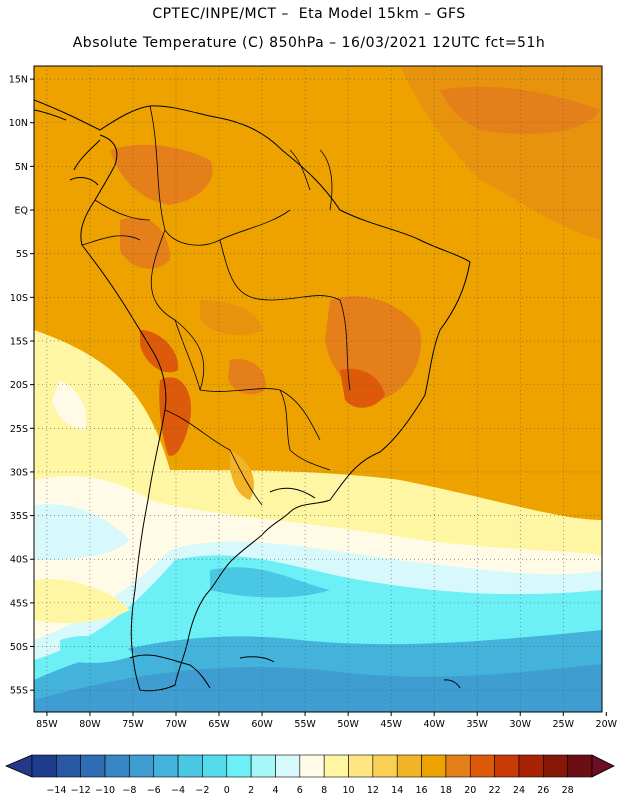 Image resolution: width=618 pixels, height=800 pixels. Describe the element at coordinates (305, 724) in the screenshot. I see `lon-tick-label: 55W` at that location.